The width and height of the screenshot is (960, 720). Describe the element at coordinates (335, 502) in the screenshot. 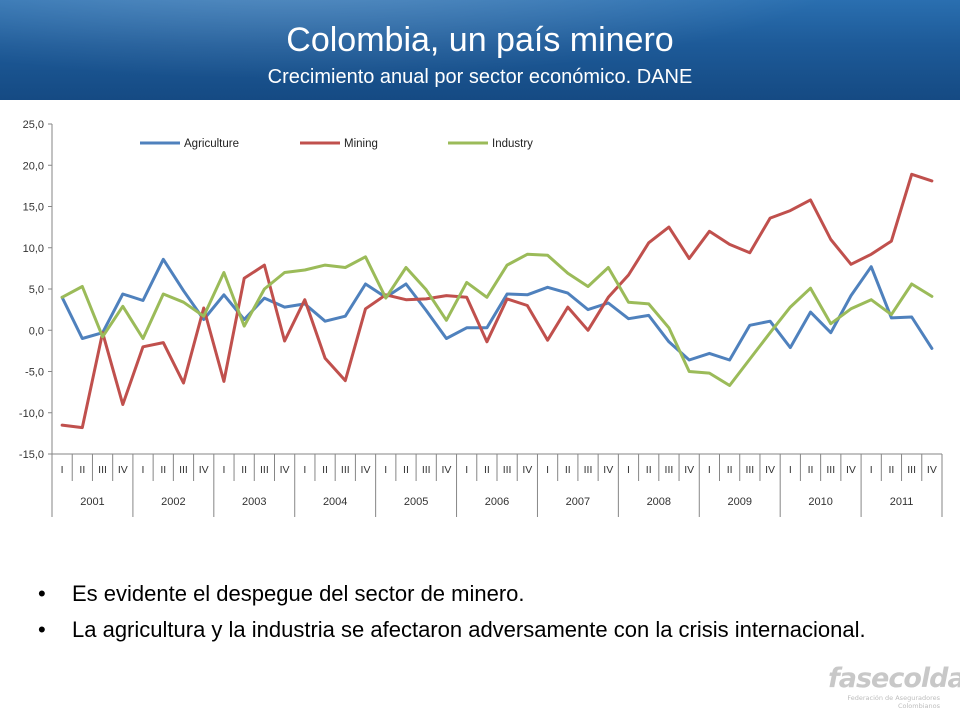

I see `year-tick-label: 2004` at that location.